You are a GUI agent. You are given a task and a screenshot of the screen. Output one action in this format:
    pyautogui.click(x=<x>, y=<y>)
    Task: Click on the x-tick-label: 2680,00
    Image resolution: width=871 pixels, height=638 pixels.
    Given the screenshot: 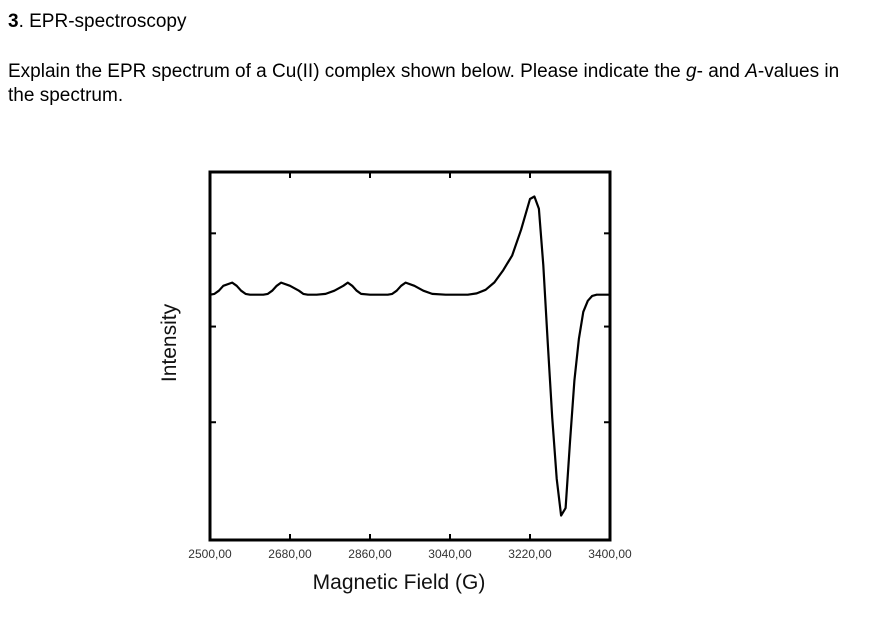 What is the action you would take?
    pyautogui.click(x=290, y=554)
    